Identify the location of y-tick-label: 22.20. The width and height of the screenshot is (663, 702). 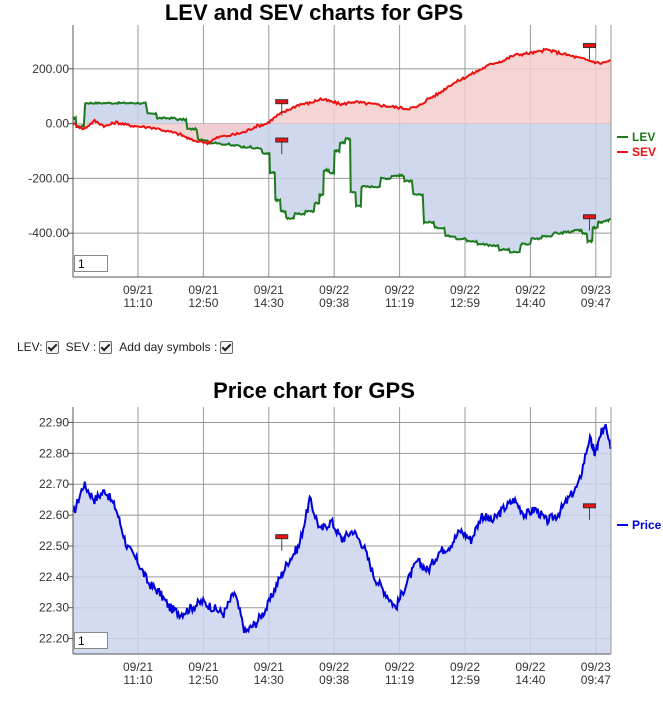
(54, 639).